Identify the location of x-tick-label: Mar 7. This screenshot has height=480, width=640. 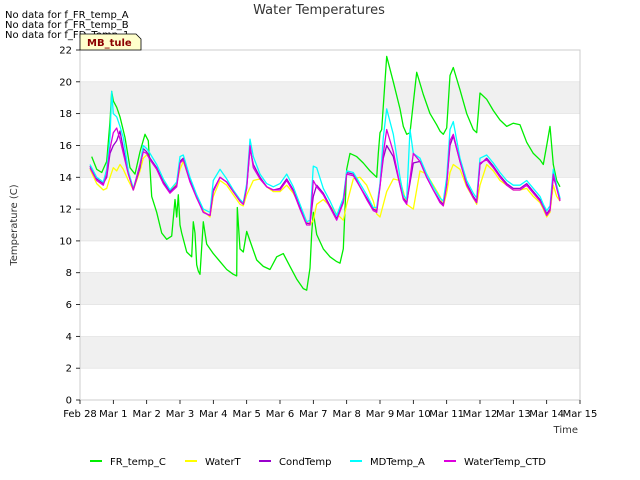
(313, 414).